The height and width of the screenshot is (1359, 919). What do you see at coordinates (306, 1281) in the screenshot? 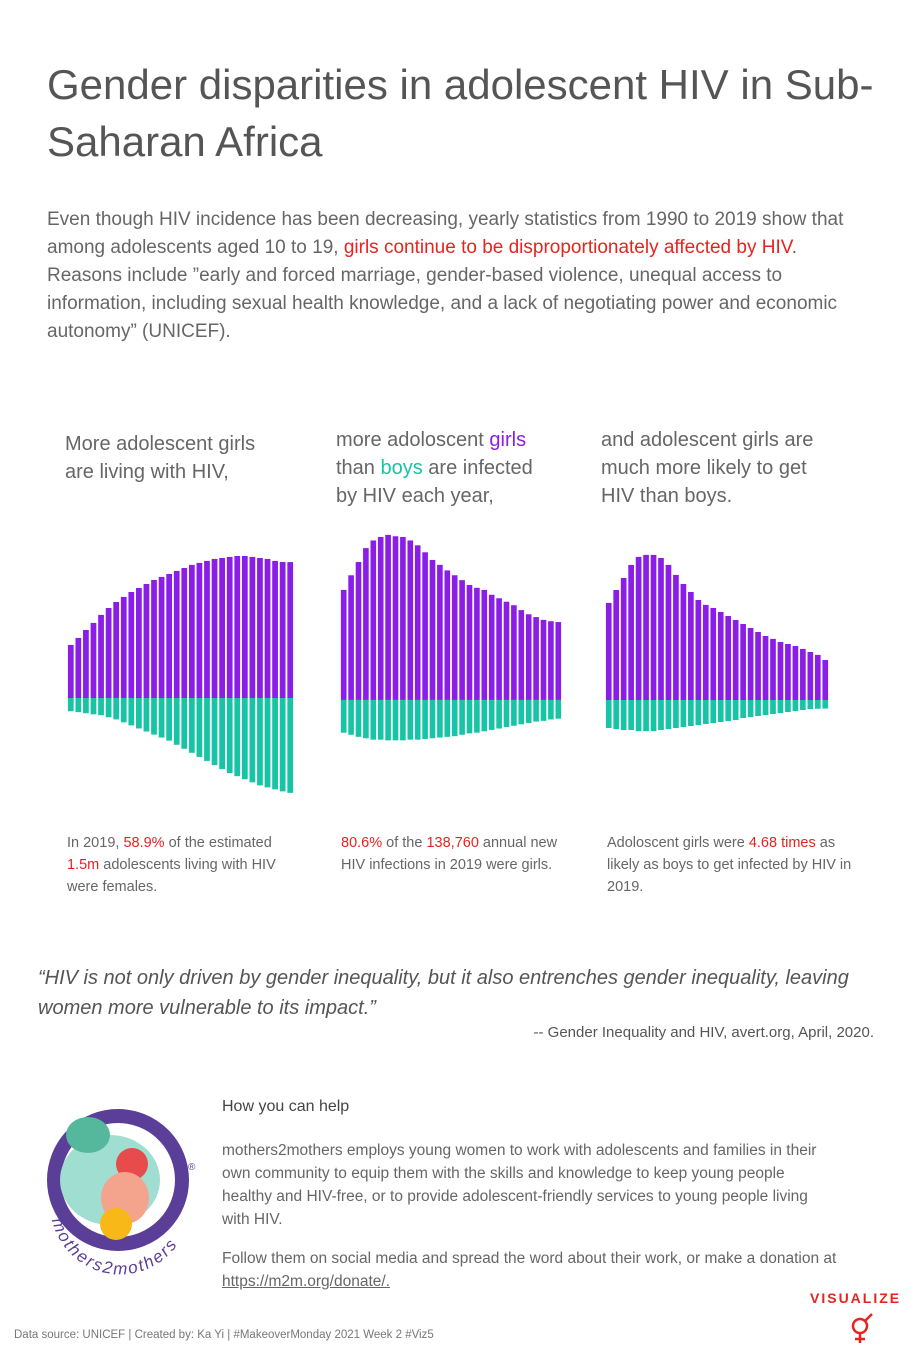
I see `donate-link: https://m2m.org/donate/.` at bounding box center [306, 1281].